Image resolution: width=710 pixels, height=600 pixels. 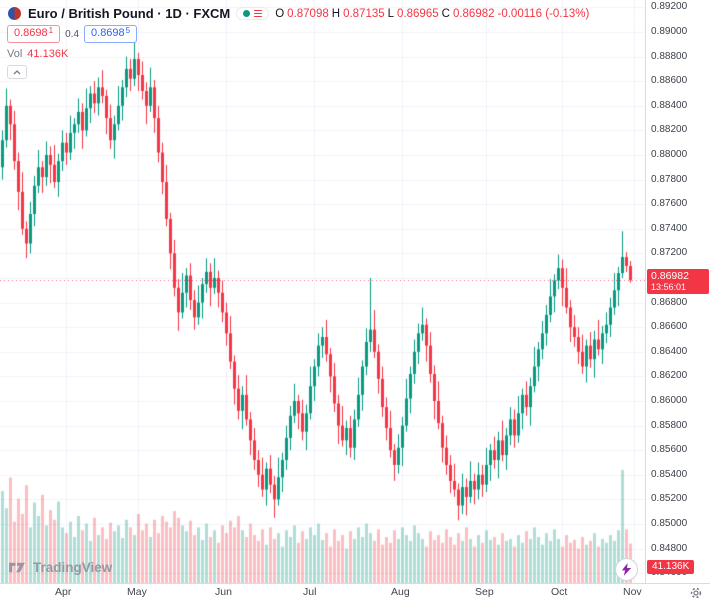 I want to click on symbol-pair-icon, so click(x=14, y=13).